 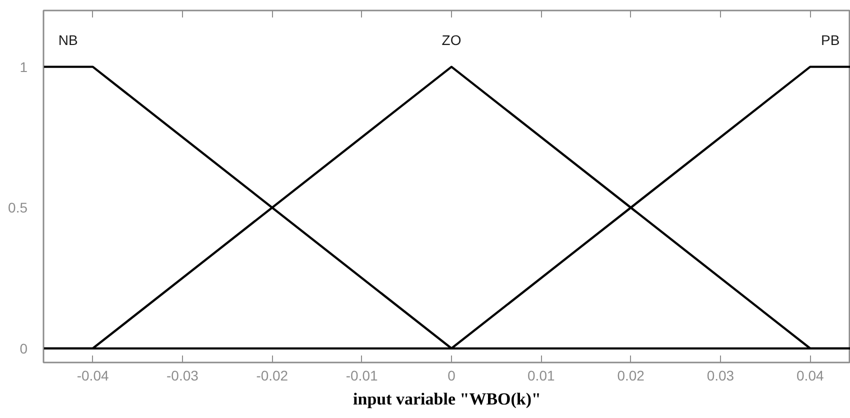 I want to click on series-label: NB, so click(x=68, y=40).